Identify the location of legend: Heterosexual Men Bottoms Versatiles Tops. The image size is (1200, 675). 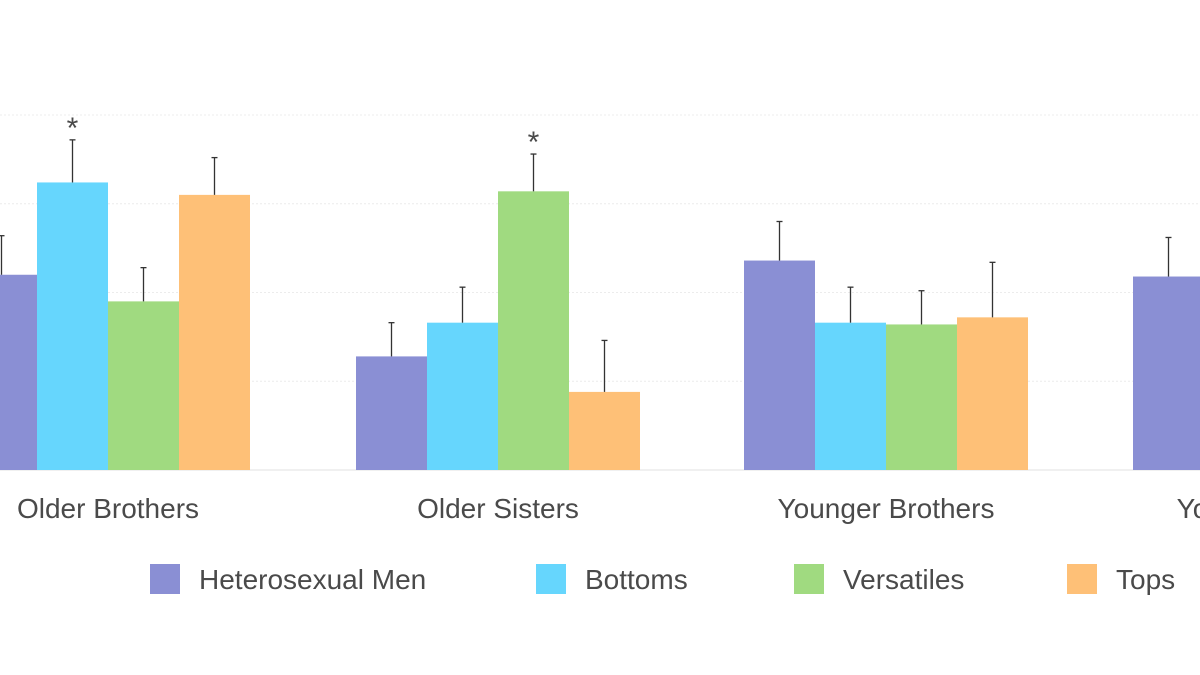
(662, 579).